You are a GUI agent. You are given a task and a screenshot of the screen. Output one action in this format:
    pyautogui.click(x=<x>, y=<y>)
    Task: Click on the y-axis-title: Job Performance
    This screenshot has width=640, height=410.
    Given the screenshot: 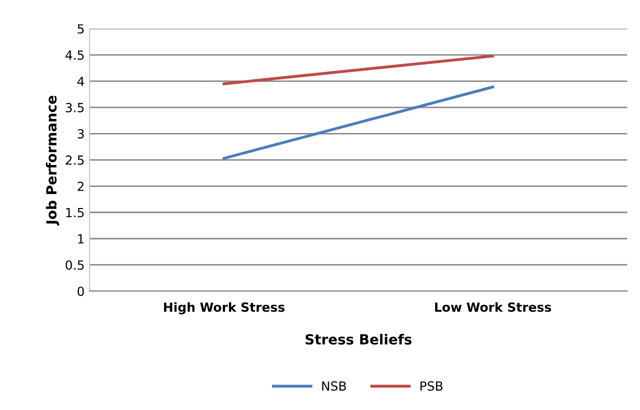 What is the action you would take?
    pyautogui.click(x=53, y=161)
    